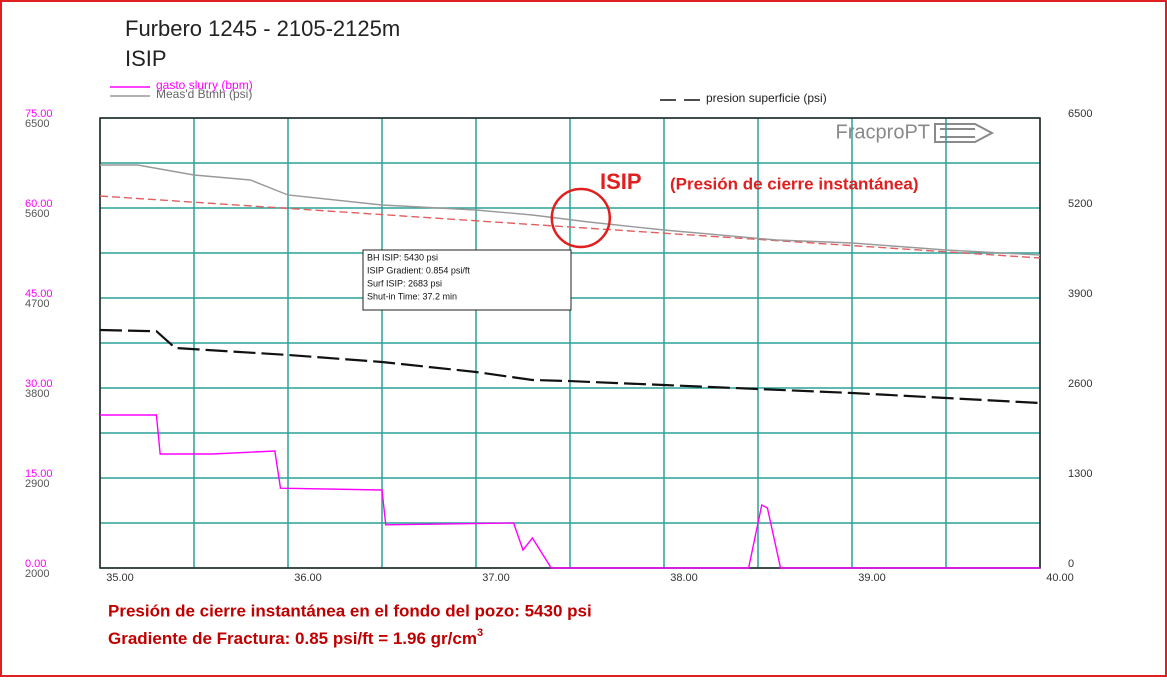  Describe the element at coordinates (37, 304) in the screenshot. I see `y2-tick-label: 4700` at that location.